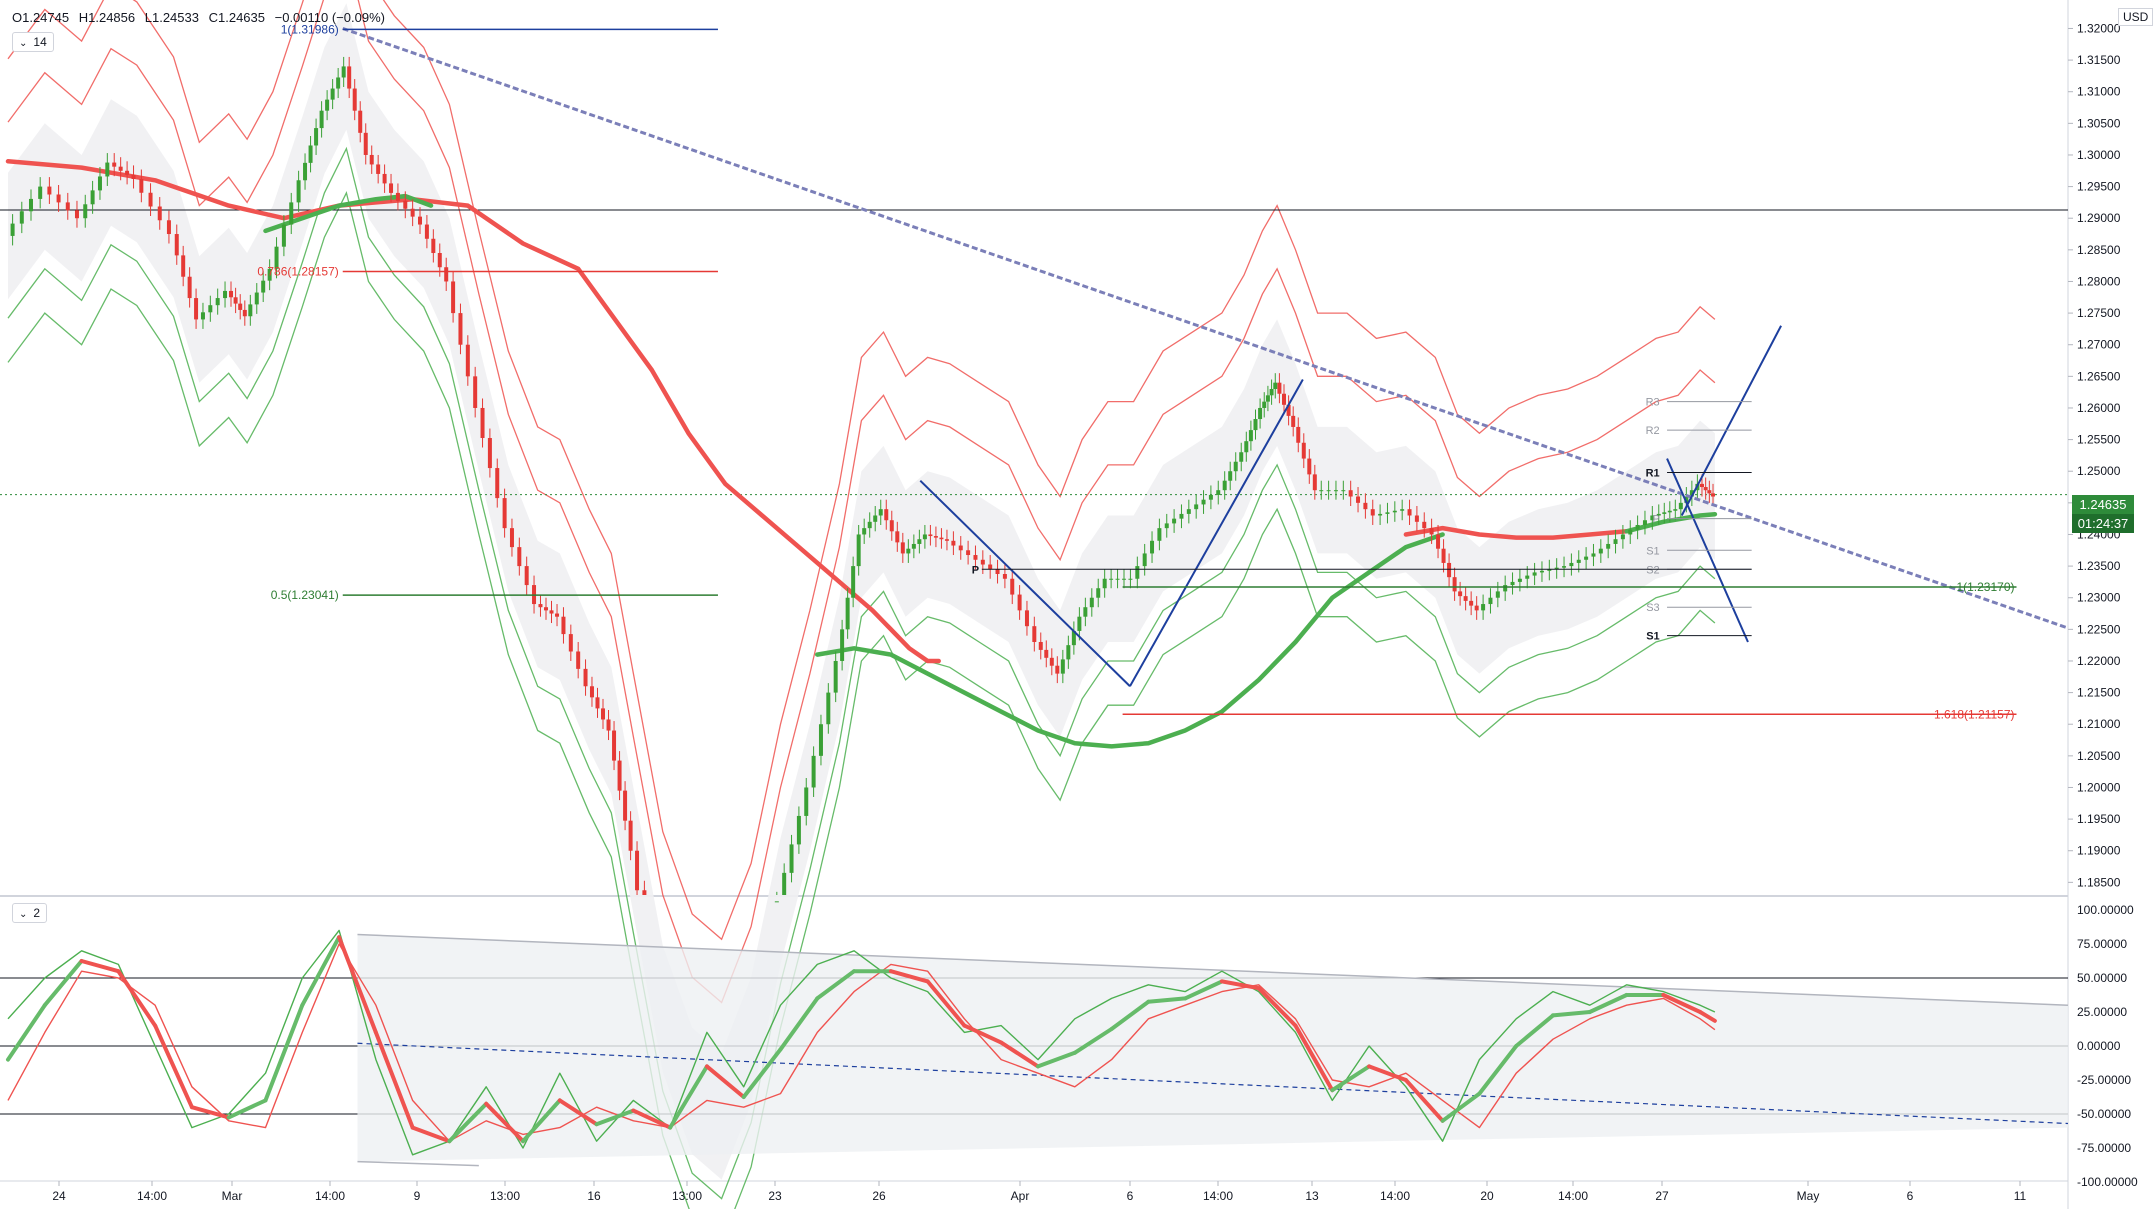 Image resolution: width=2153 pixels, height=1214 pixels. What do you see at coordinates (297, 272) in the screenshot?
I see `fib-level-label: 0.786(1.28157)` at bounding box center [297, 272].